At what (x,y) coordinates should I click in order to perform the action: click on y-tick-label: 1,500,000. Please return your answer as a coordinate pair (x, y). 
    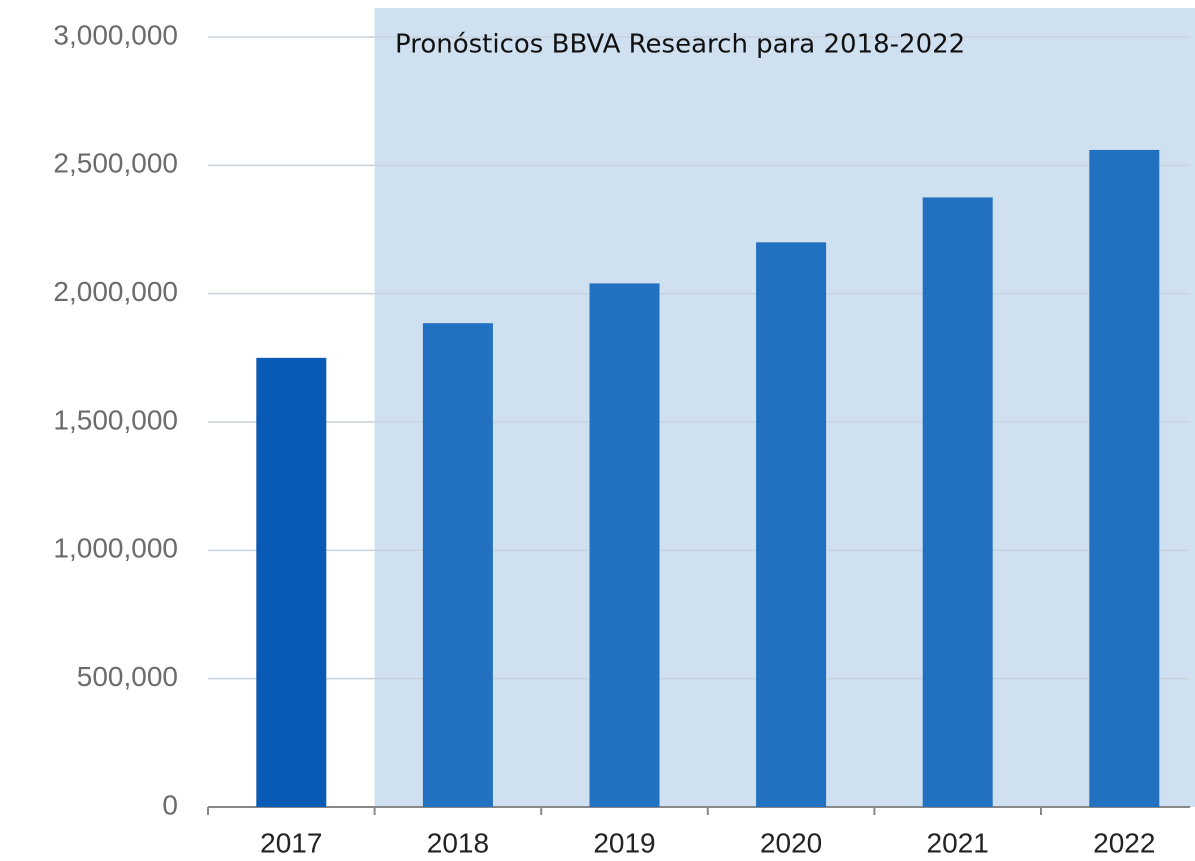
    Looking at the image, I should click on (115, 419).